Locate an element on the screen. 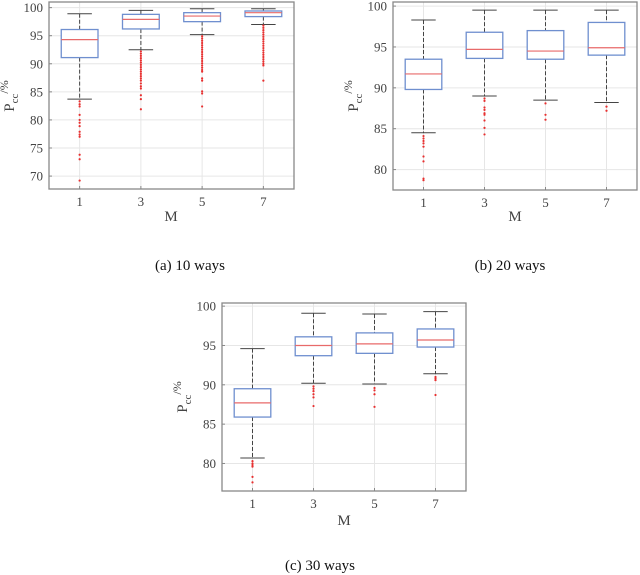 This screenshot has height=575, width=640. y-tick-label: 75 is located at coordinates (36, 148).